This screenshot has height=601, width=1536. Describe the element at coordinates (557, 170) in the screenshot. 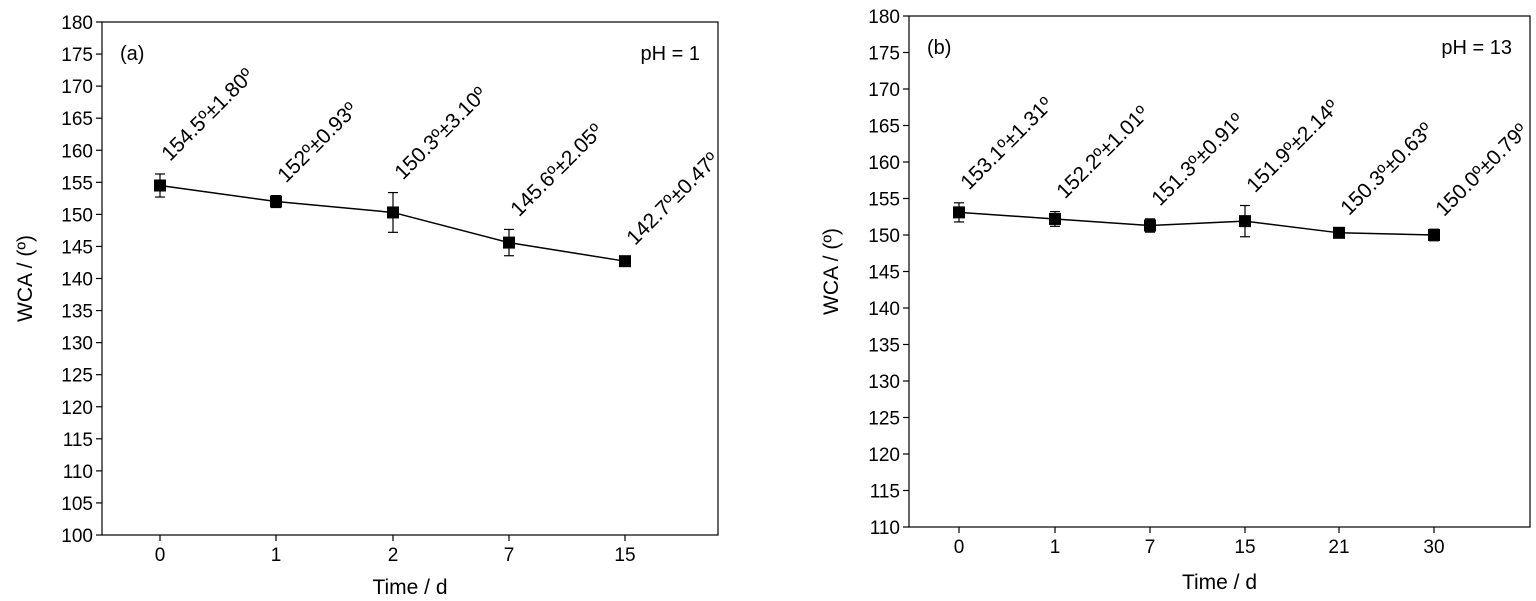

I see `data-label: 145.6º±2.05º` at that location.